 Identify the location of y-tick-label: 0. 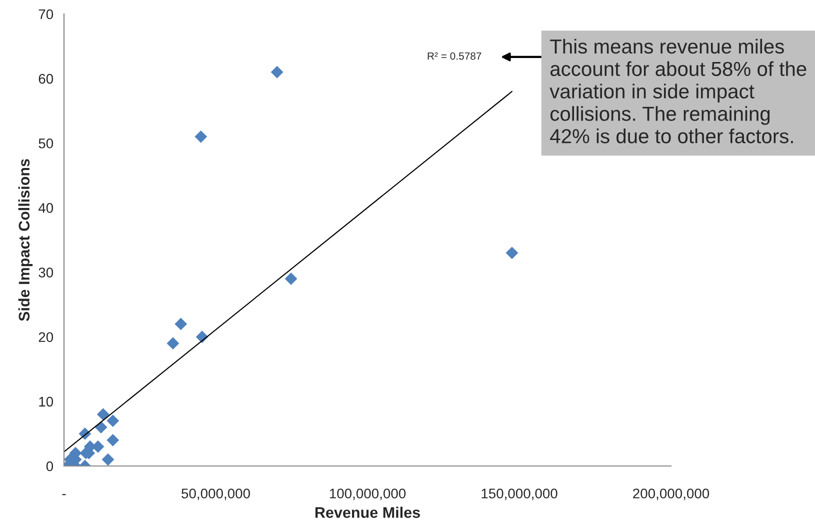
(50, 466).